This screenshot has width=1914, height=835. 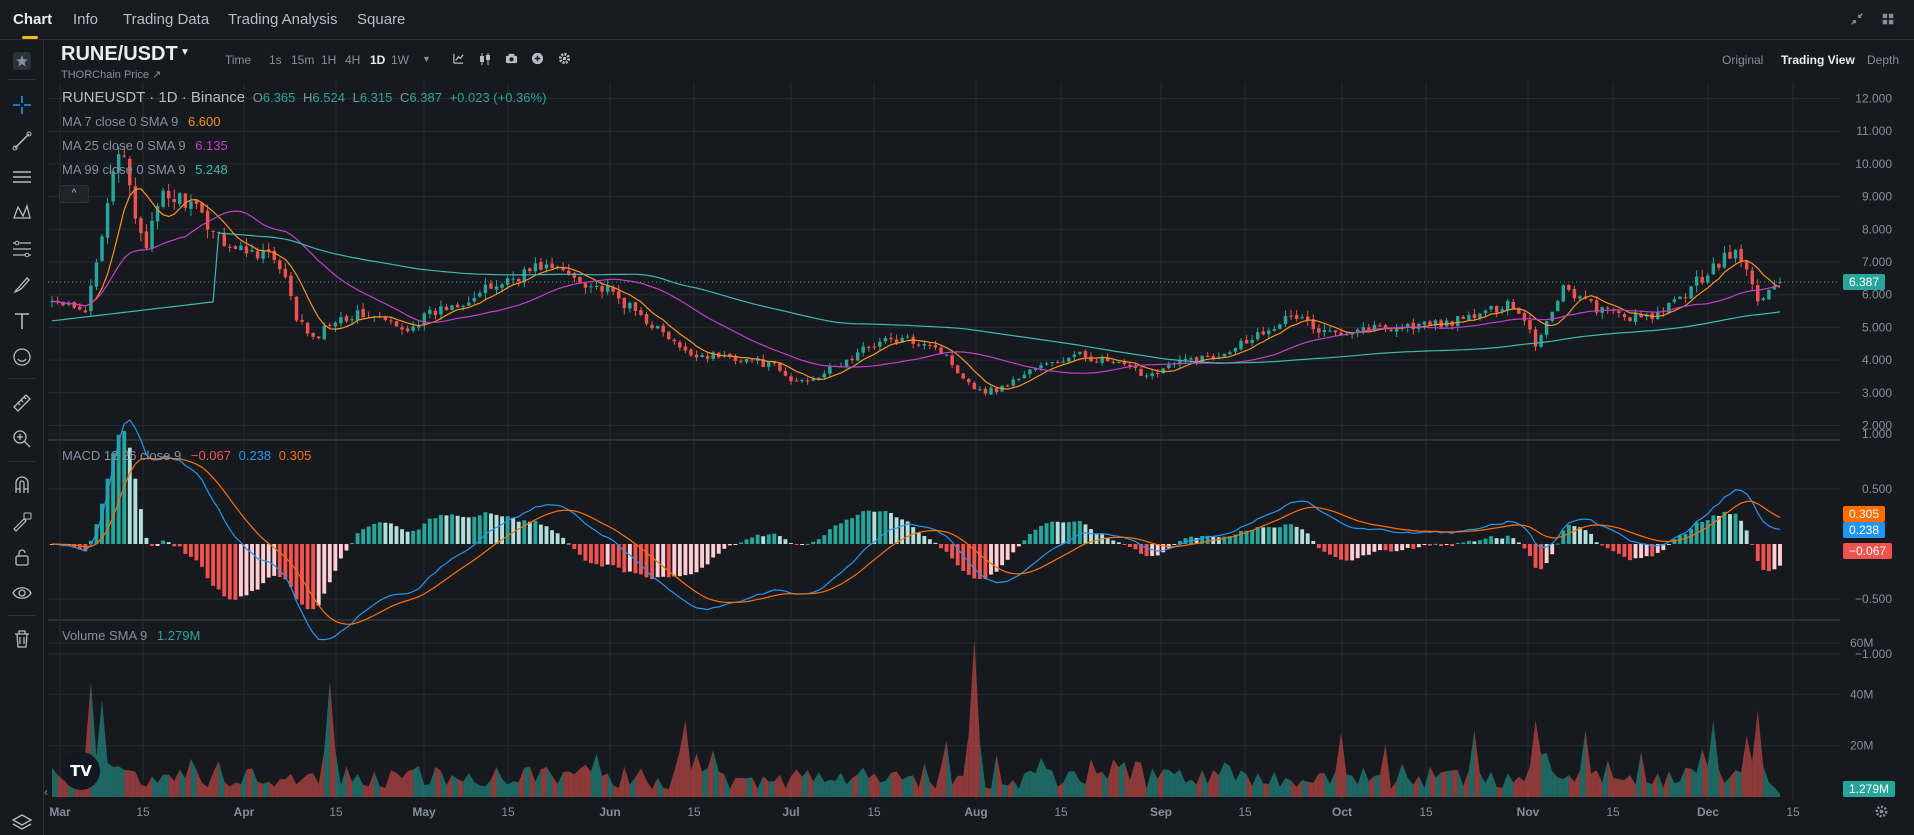 I want to click on trendline-icon, so click(x=22, y=141).